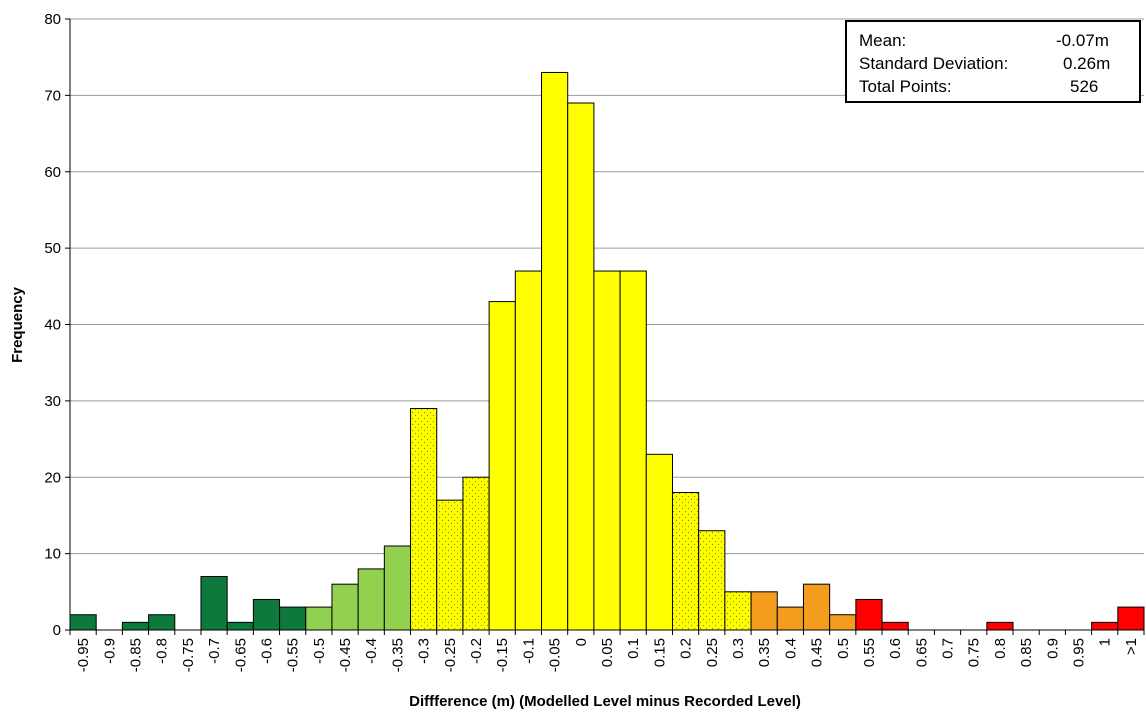 The height and width of the screenshot is (716, 1146). What do you see at coordinates (214, 651) in the screenshot?
I see `x-tick-label: -0.7` at bounding box center [214, 651].